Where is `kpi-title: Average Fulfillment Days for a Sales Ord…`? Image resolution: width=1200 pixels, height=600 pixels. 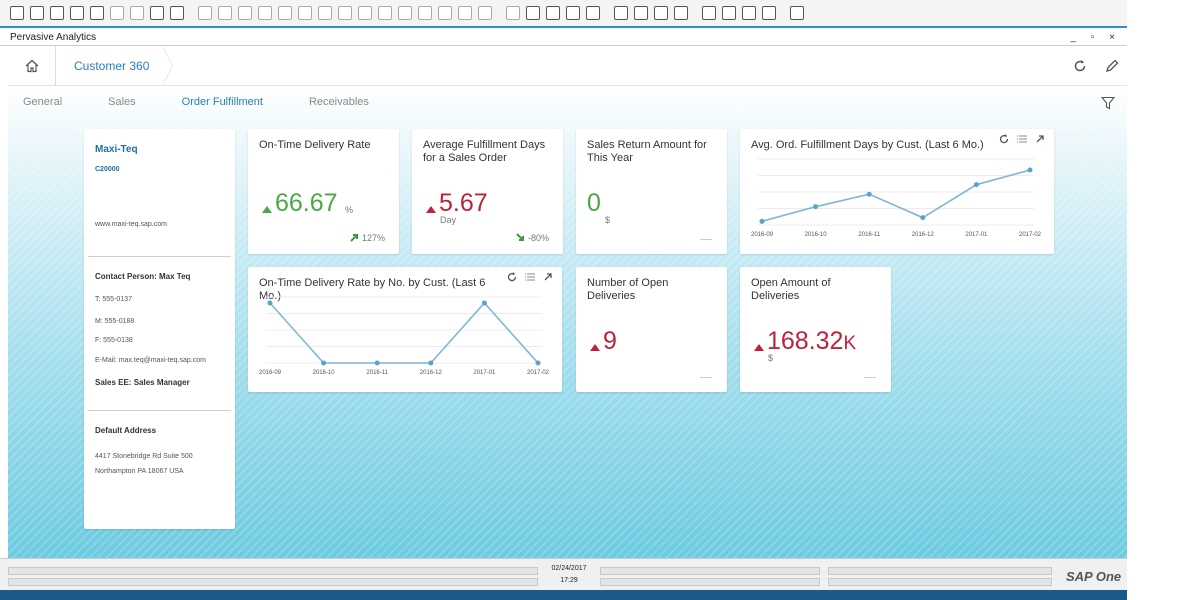
kpi-title: Average Fulfillment Days for a Sales Ord… is located at coordinates (484, 151).